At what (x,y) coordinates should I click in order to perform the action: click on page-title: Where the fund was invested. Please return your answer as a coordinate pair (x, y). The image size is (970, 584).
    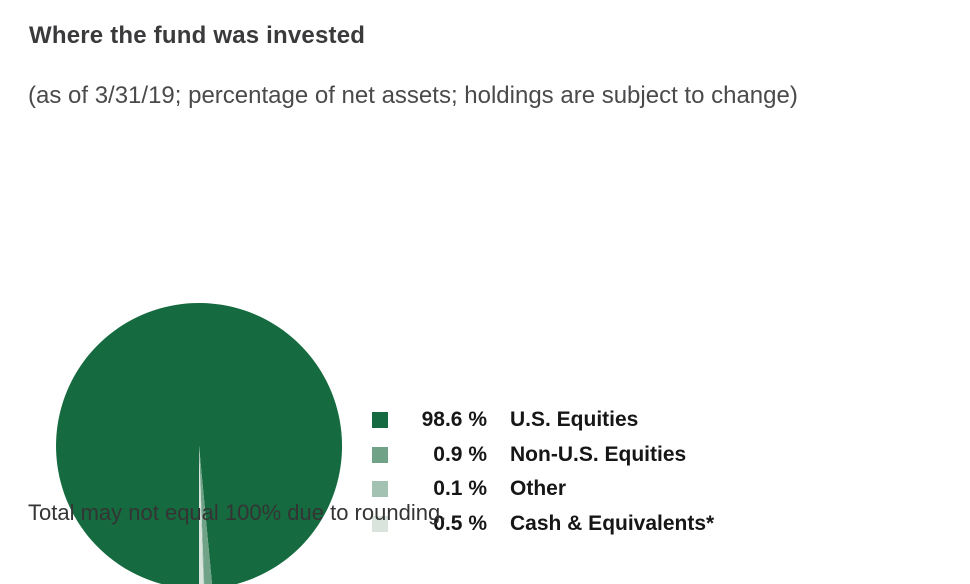
    Looking at the image, I should click on (197, 35).